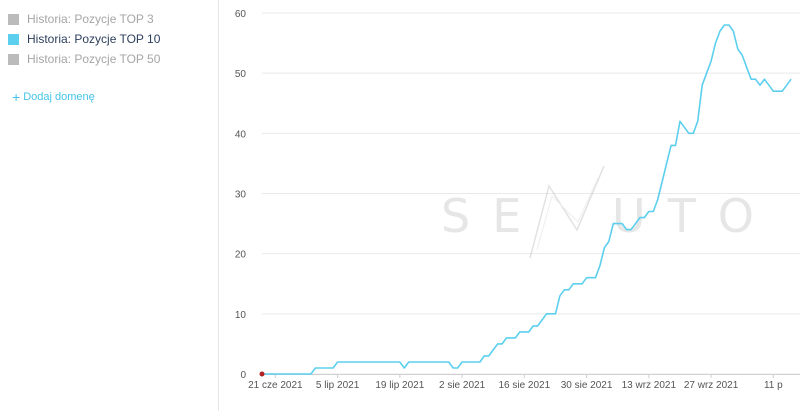 The image size is (800, 416). I want to click on watermark-n-shadow, so click(567, 214).